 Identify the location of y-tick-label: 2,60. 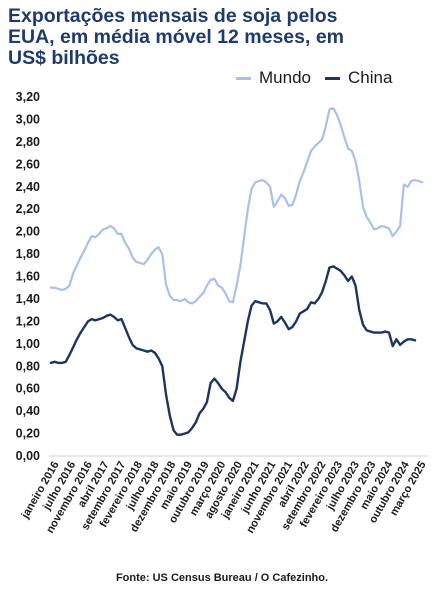
(28, 164).